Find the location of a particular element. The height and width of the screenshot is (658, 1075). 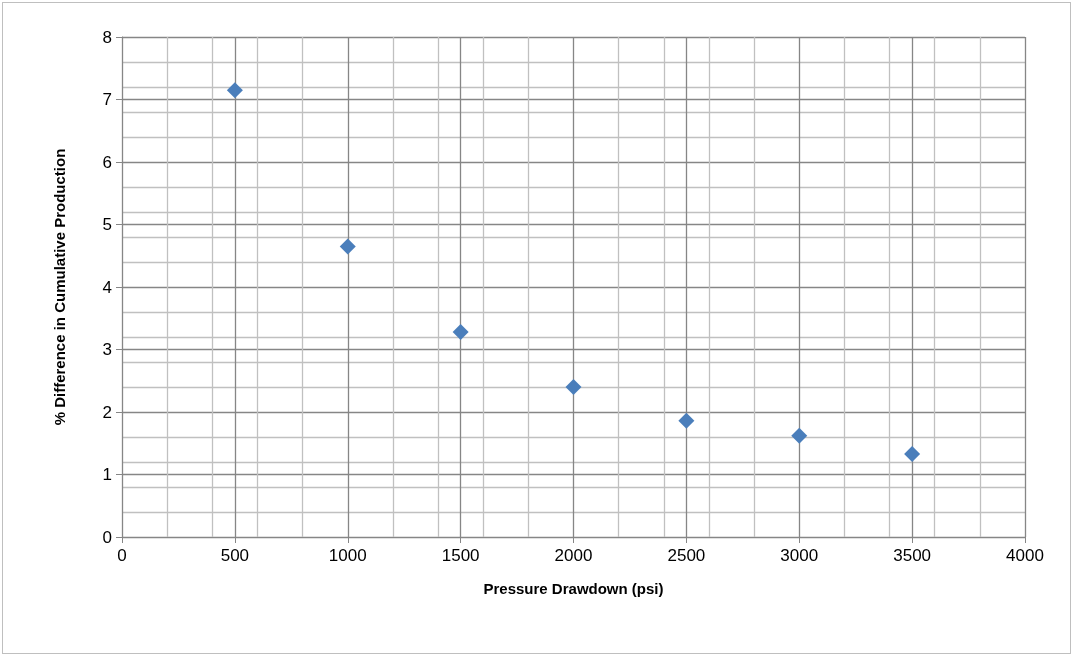

y-tick-label: 2 is located at coordinates (107, 412).